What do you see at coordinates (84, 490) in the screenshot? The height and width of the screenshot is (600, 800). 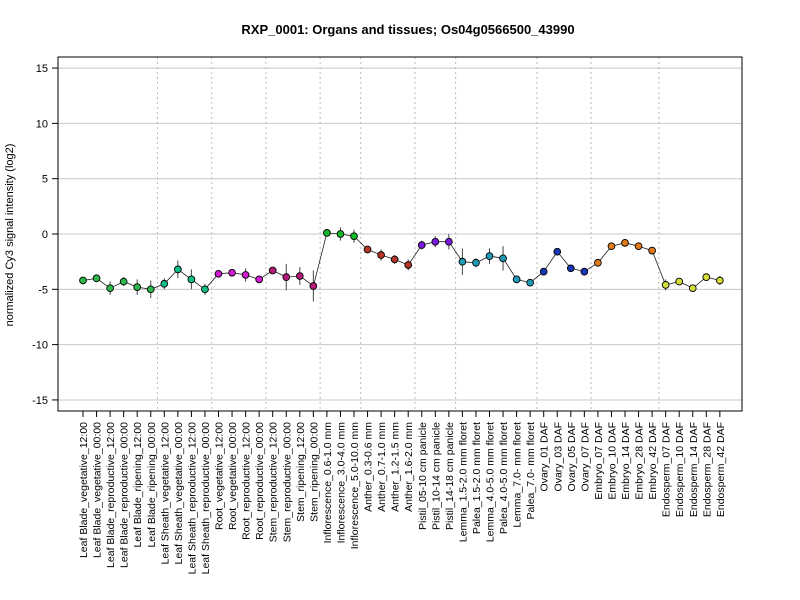 I see `x-tick-label: Leaf Blade_vegetative_12:00` at bounding box center [84, 490].